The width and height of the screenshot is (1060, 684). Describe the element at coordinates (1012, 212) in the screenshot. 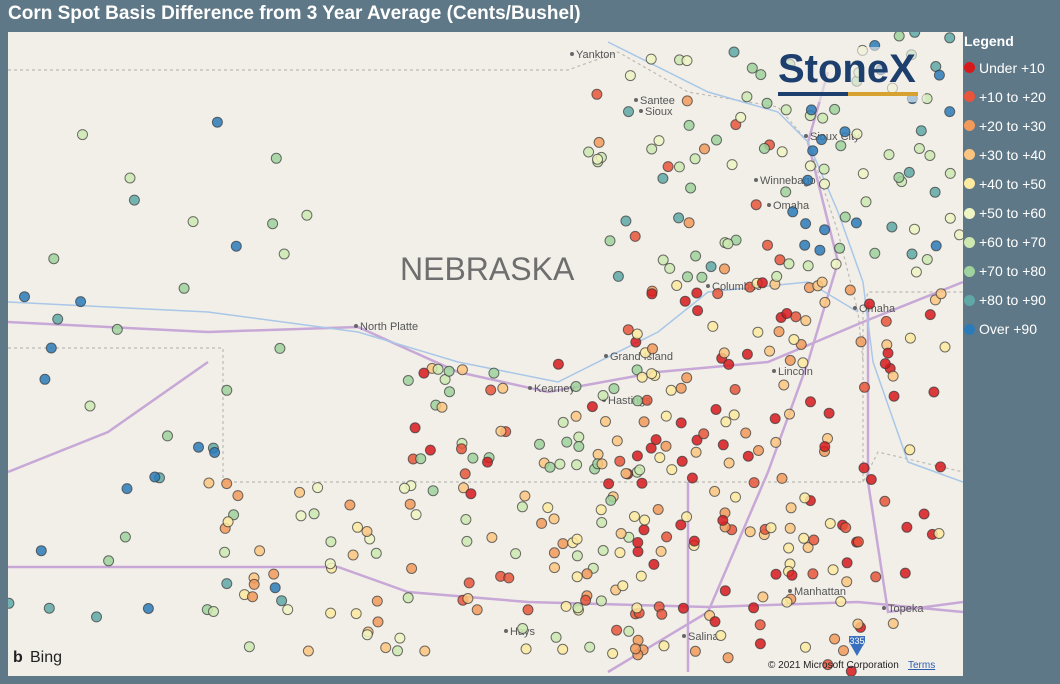

I see `legend-item: +50 to +60` at that location.